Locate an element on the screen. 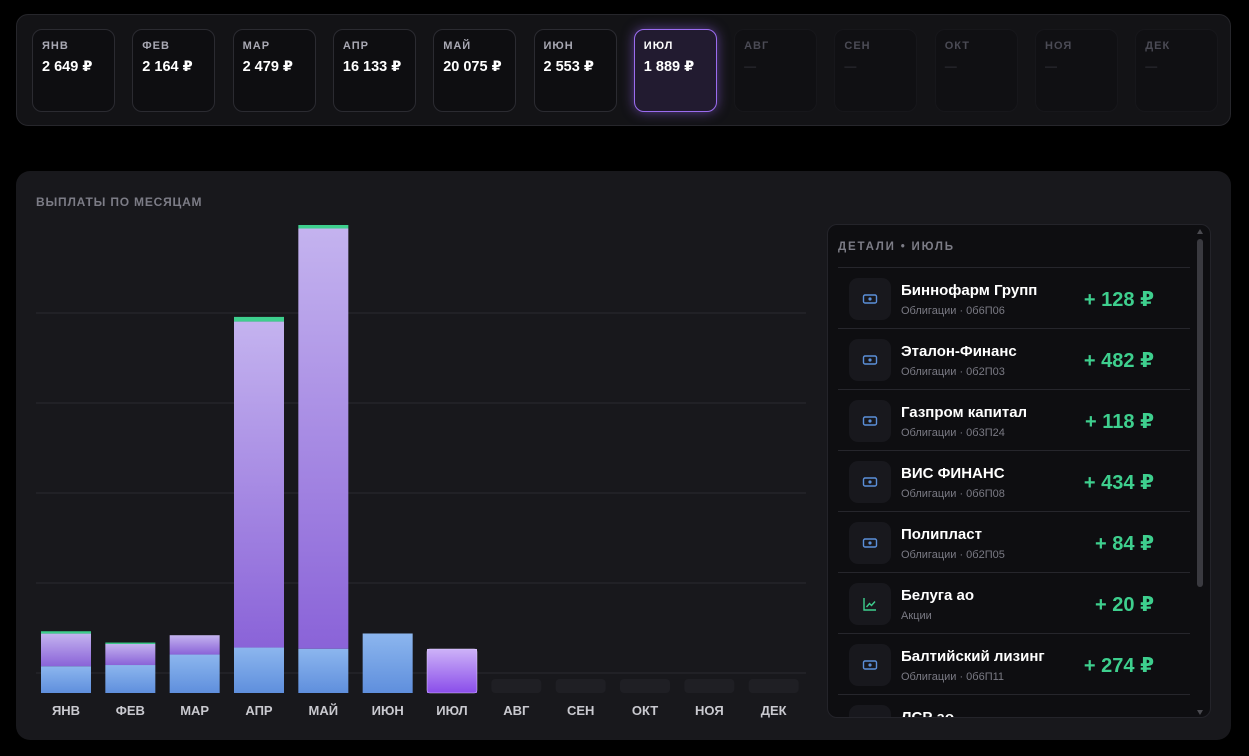  active-bar-outline is located at coordinates (452, 671).